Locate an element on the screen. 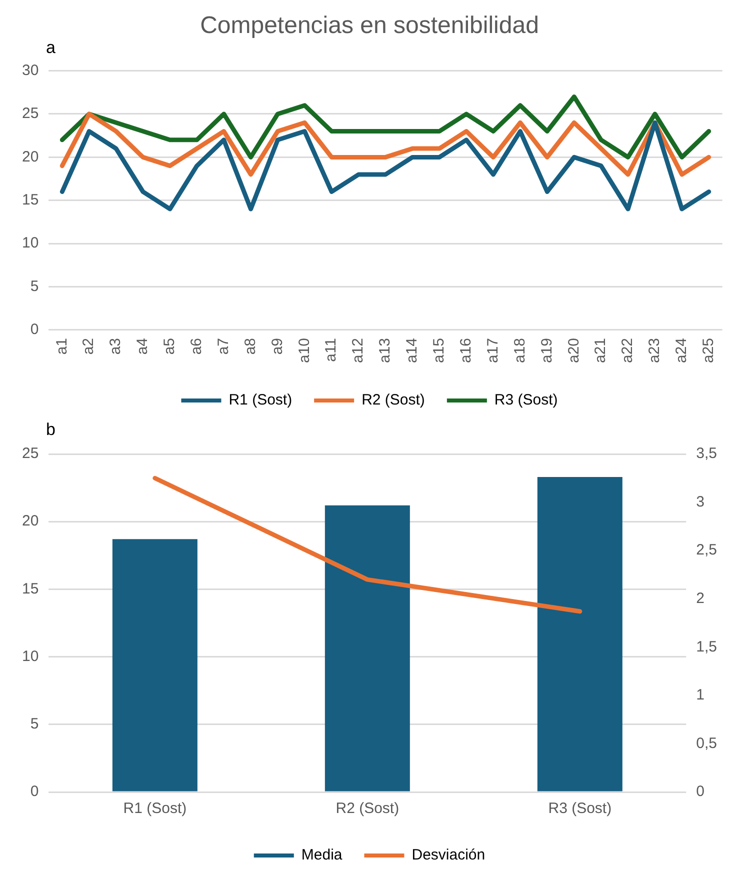 This screenshot has height=881, width=743. x-tick-label: a5 is located at coordinates (169, 346).